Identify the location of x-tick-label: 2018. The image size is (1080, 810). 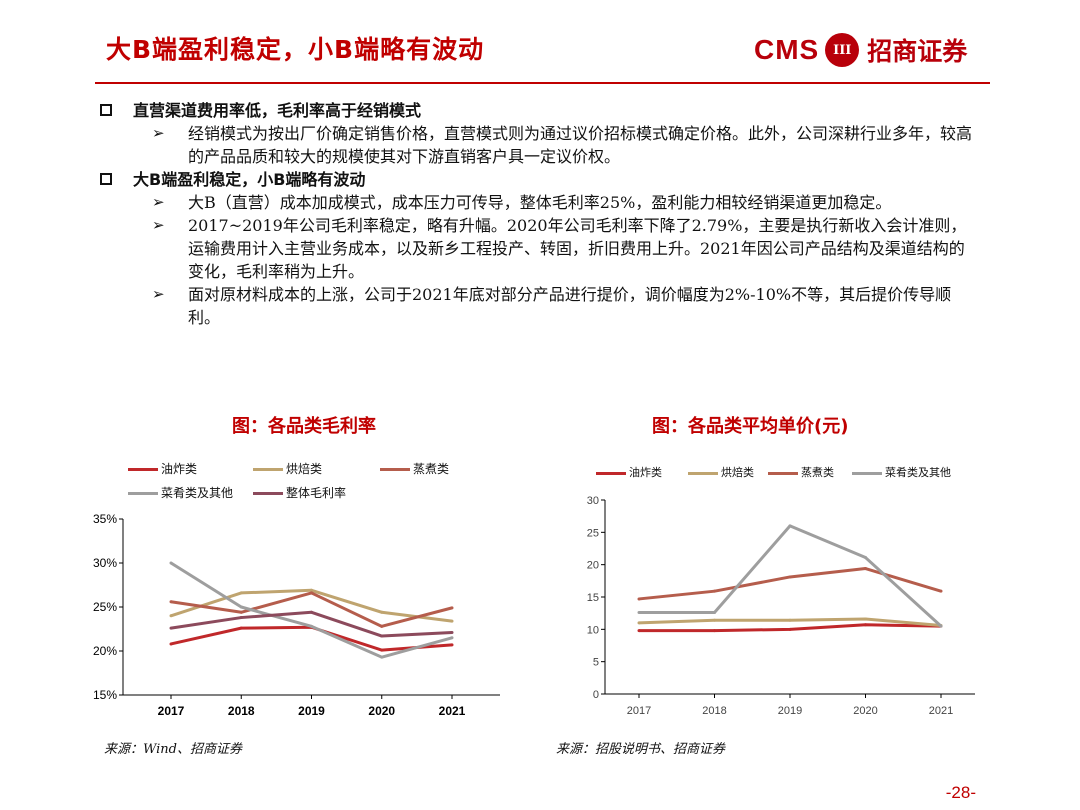
(241, 711).